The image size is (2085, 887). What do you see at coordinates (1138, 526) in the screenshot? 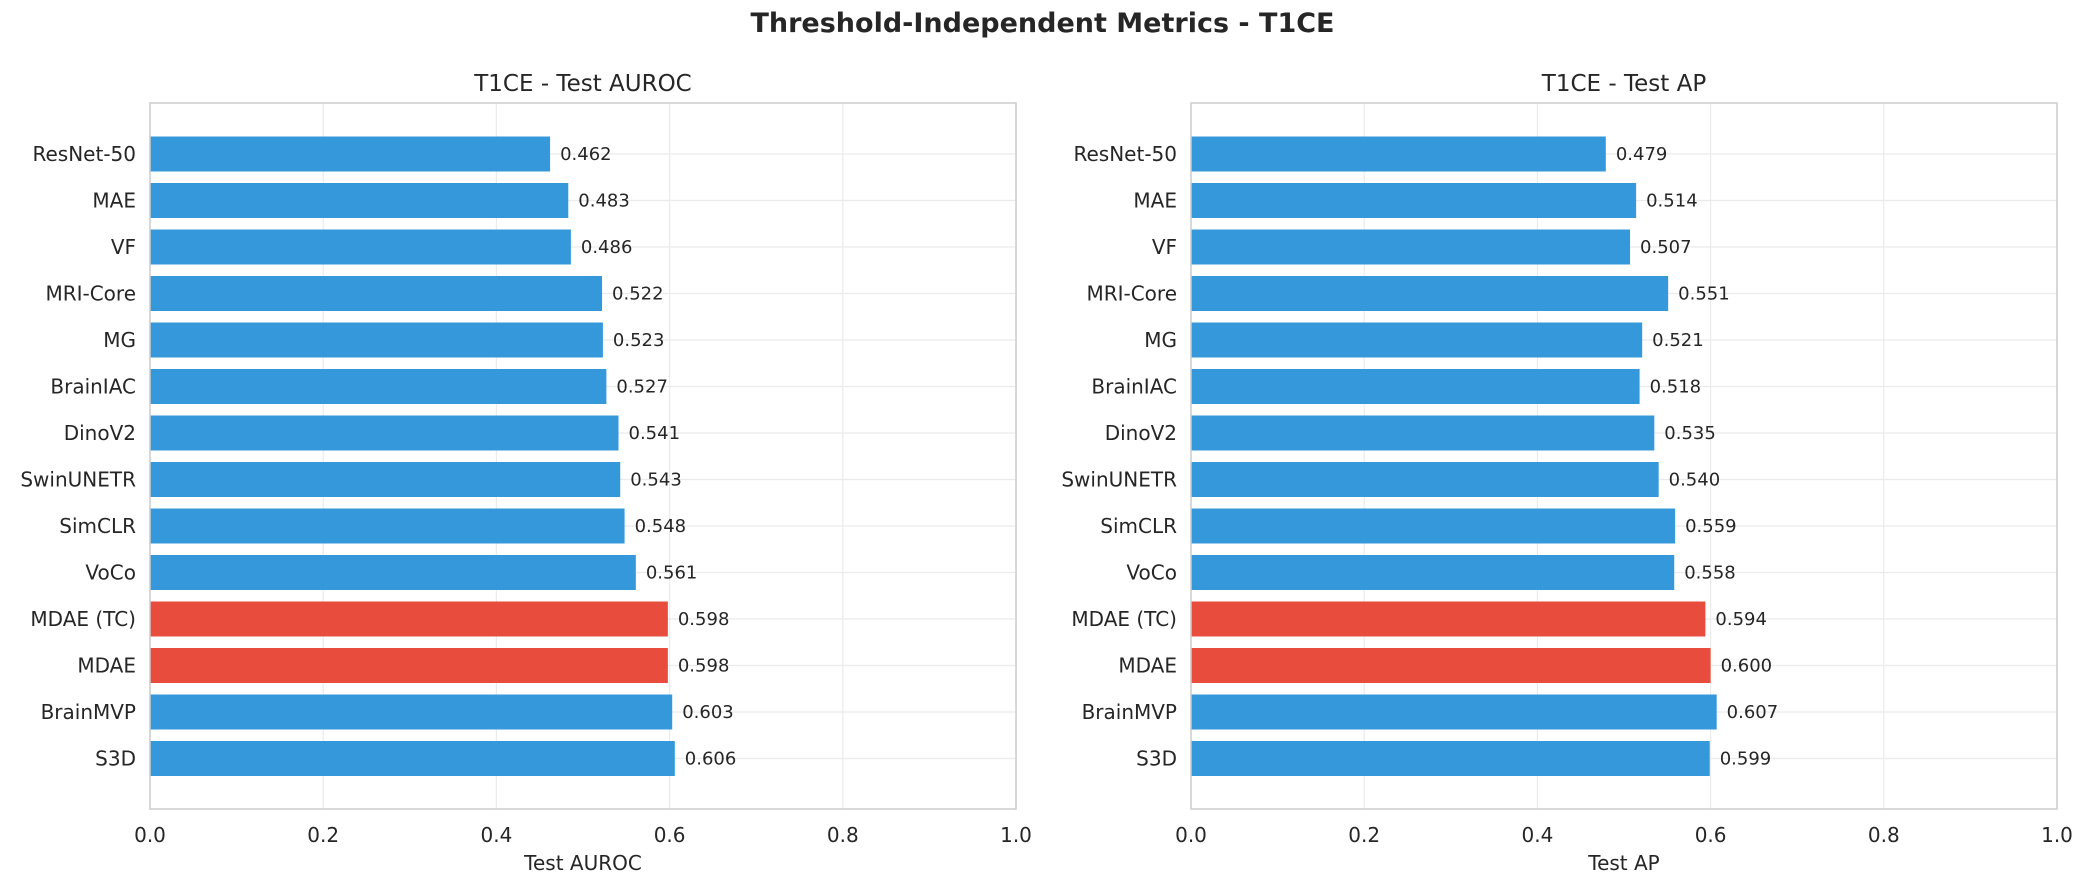
I see `y-tick-label: SimCLR` at bounding box center [1138, 526].